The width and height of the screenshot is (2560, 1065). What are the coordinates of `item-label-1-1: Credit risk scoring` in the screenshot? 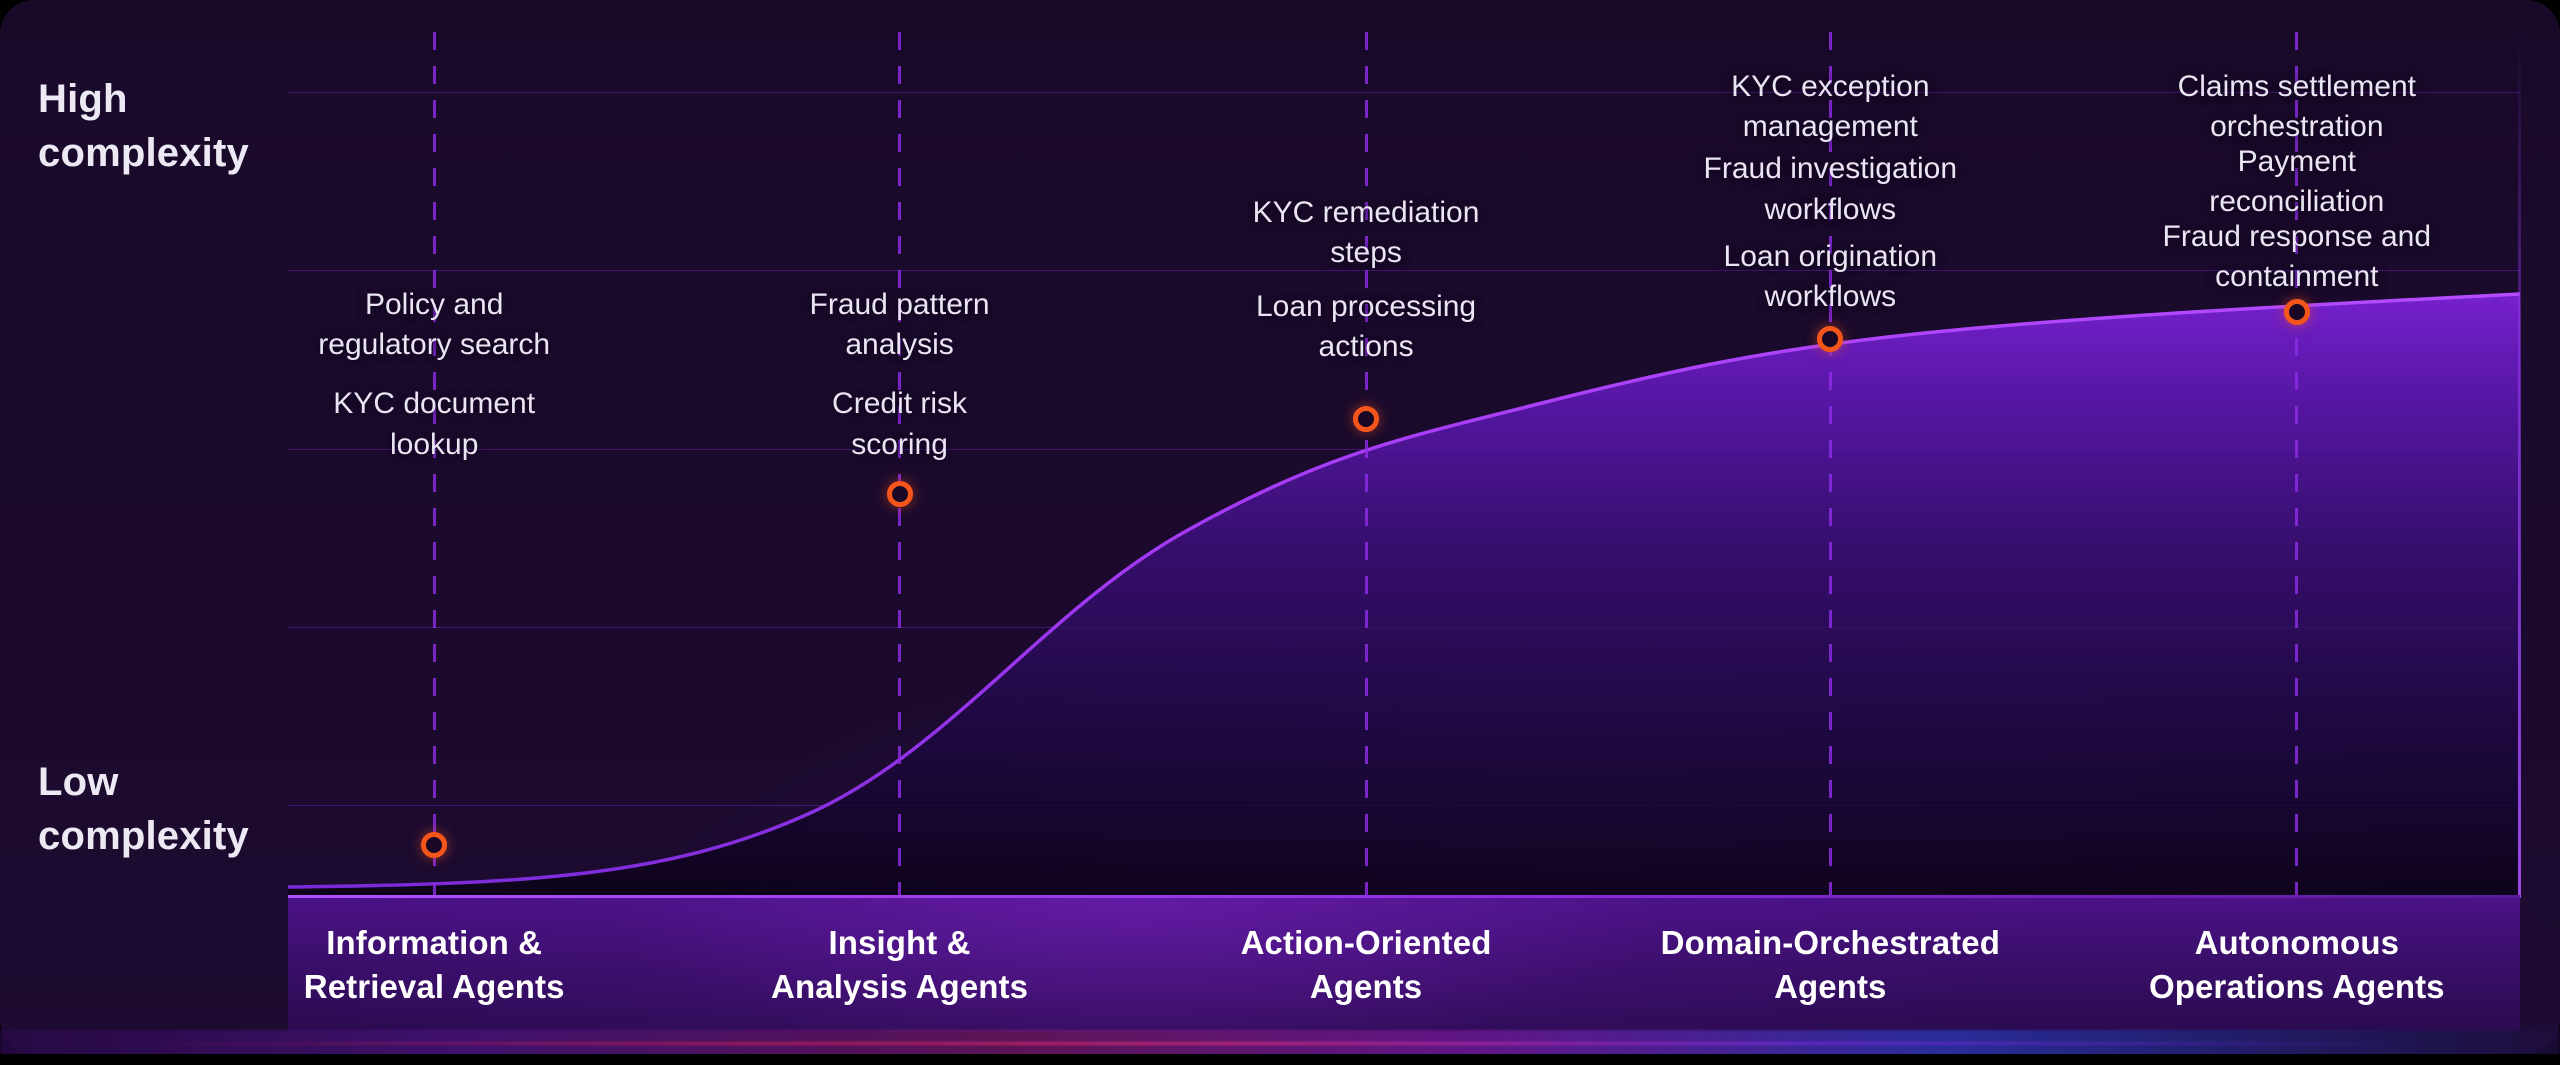 It's located at (900, 424).